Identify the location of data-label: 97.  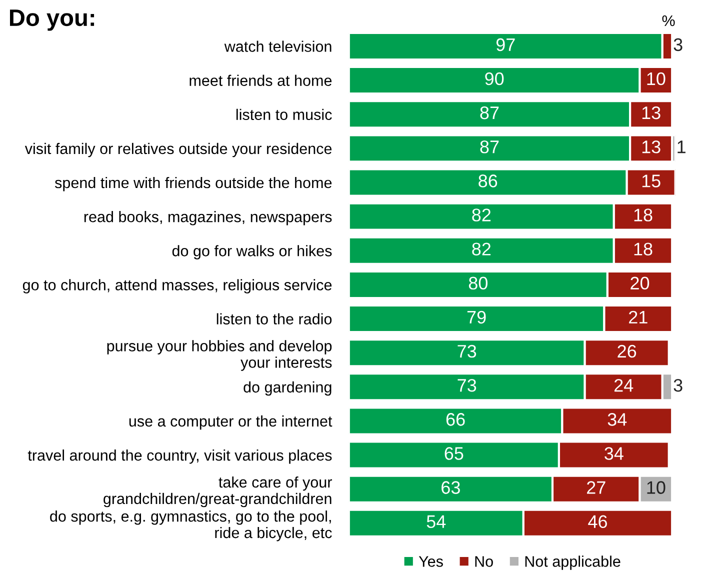
(505, 45).